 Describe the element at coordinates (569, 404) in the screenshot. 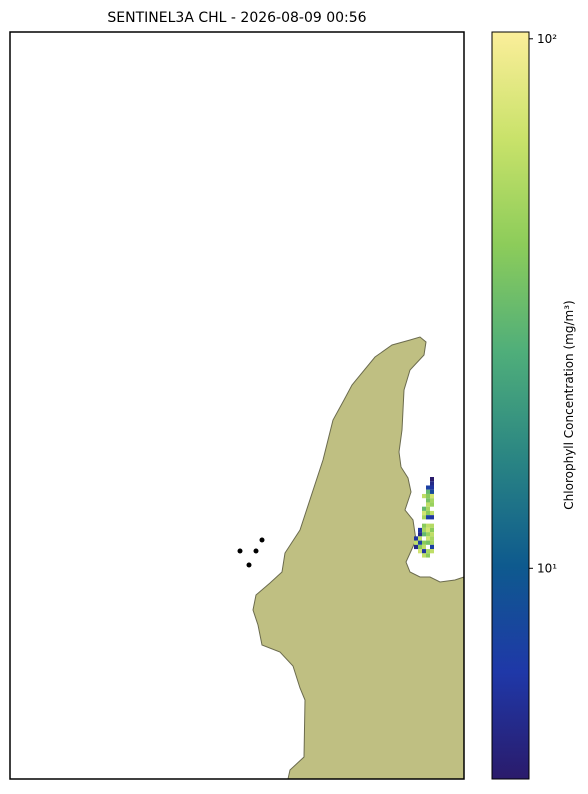

I see `colorbar-label: Chlorophyll Concentration (mg/m³)` at that location.